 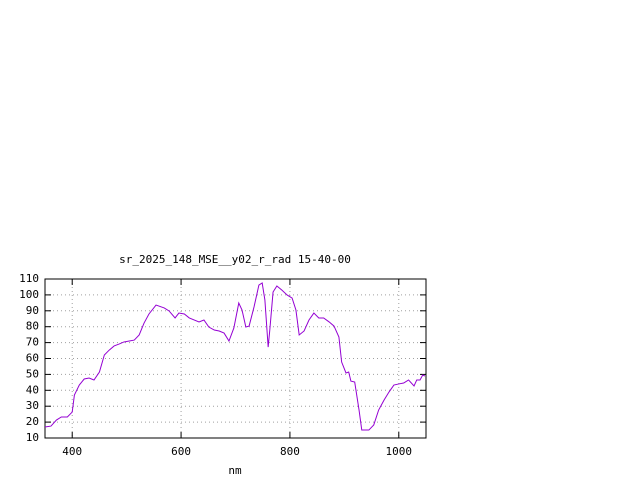 I want to click on y-tick-label: 100, so click(x=29, y=294).